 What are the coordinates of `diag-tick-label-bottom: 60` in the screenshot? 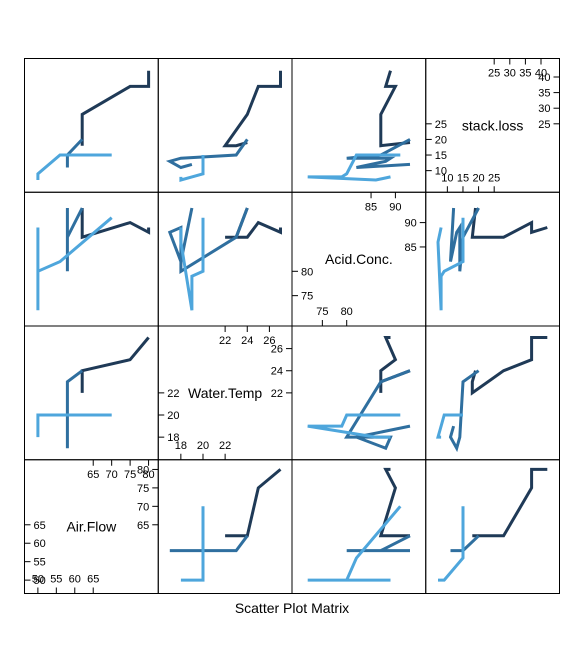 It's located at (75, 580).